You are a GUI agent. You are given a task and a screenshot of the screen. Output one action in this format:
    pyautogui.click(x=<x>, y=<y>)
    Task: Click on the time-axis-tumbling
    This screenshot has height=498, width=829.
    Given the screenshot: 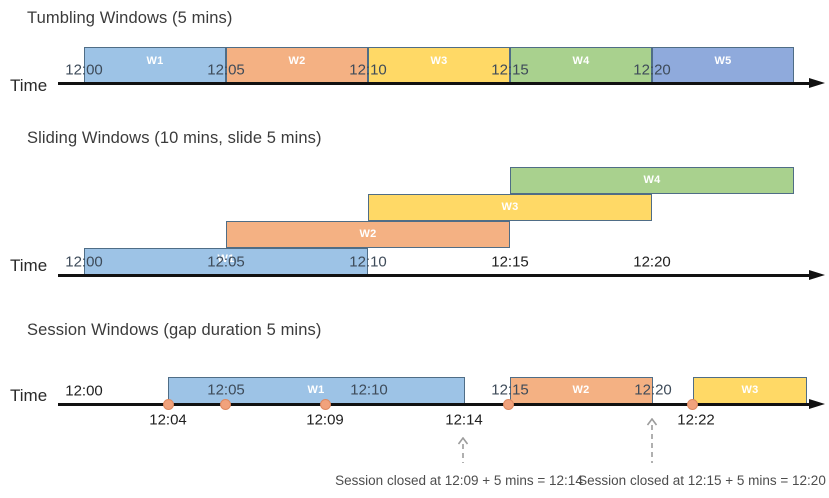 What is the action you would take?
    pyautogui.click(x=434, y=83)
    